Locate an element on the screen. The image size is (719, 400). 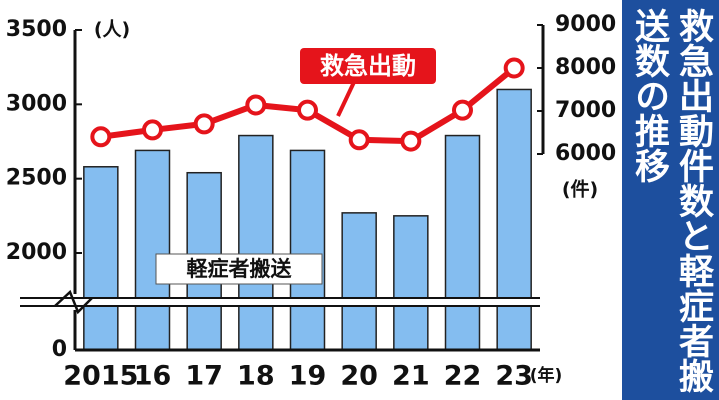
x-tick-label: 22 is located at coordinates (463, 376).